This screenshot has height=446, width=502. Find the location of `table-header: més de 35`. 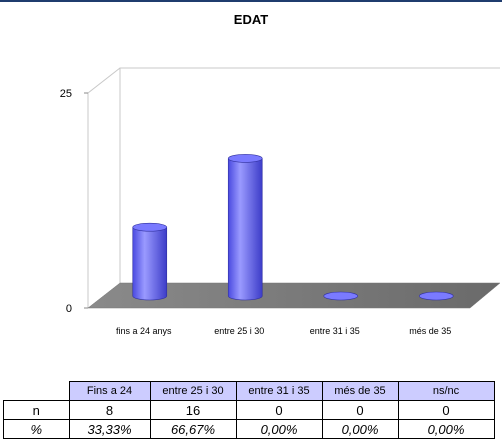

table-header: més de 35 is located at coordinates (360, 391).